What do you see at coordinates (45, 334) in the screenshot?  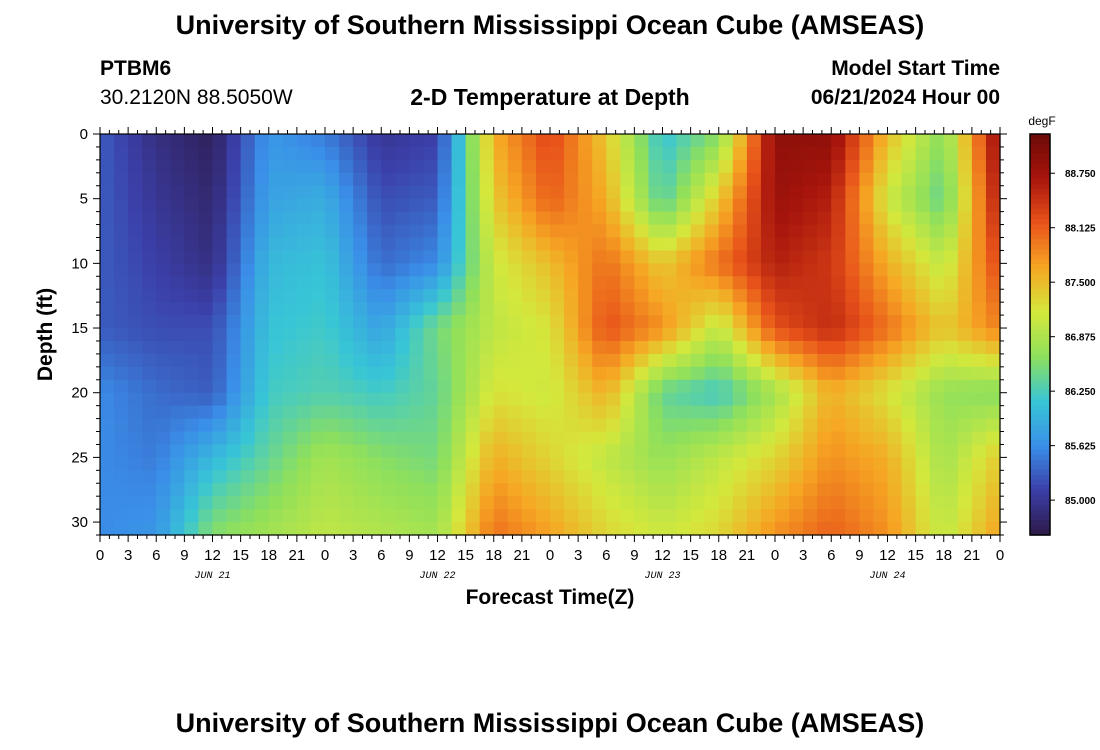 I see `y-axis-label: Depth (ft)` at bounding box center [45, 334].